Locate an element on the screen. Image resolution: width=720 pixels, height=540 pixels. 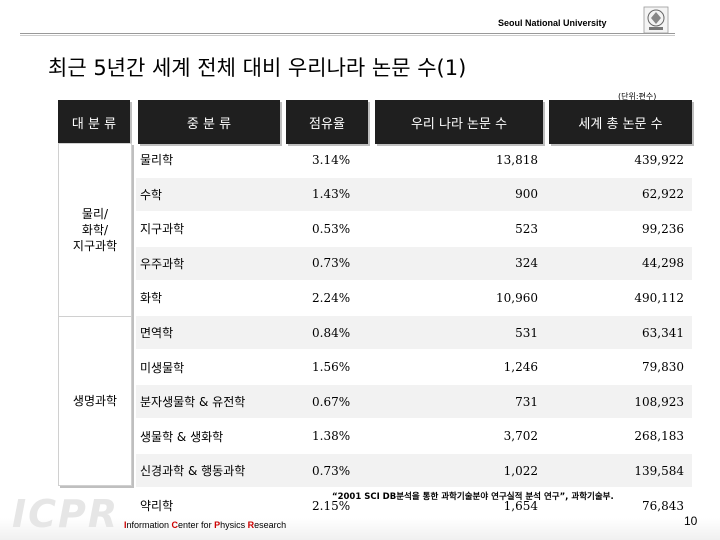
row-name: 분자생물학 & 유전학 is located at coordinates (193, 402).